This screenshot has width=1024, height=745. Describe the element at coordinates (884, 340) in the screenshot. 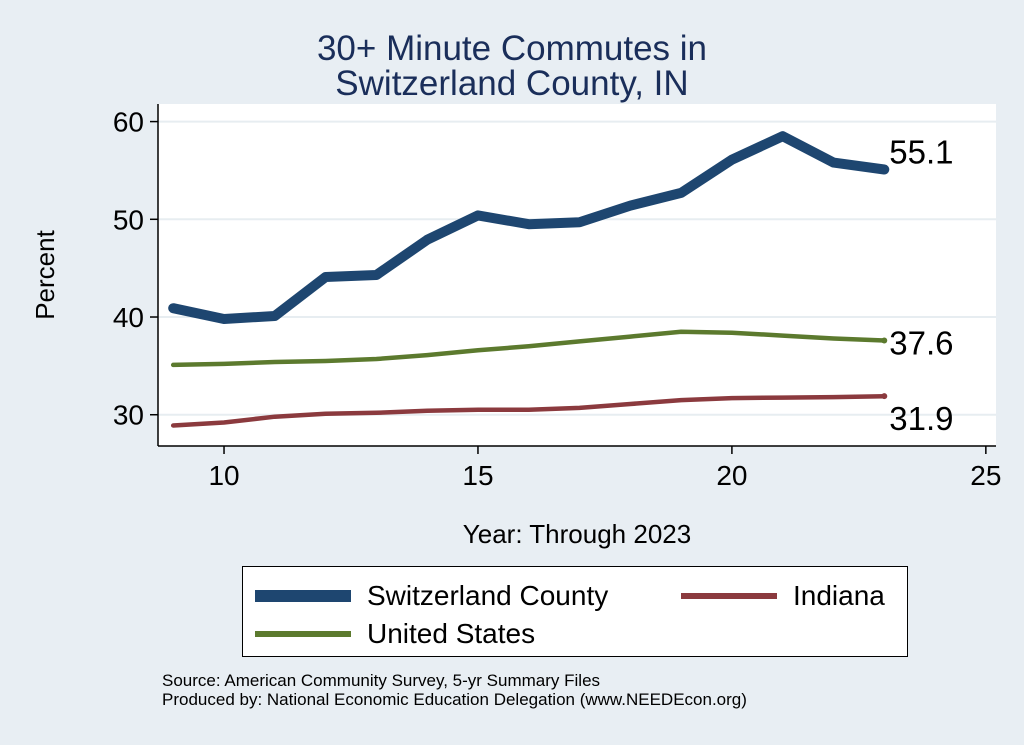

I see `series-end-marker-united-states` at that location.